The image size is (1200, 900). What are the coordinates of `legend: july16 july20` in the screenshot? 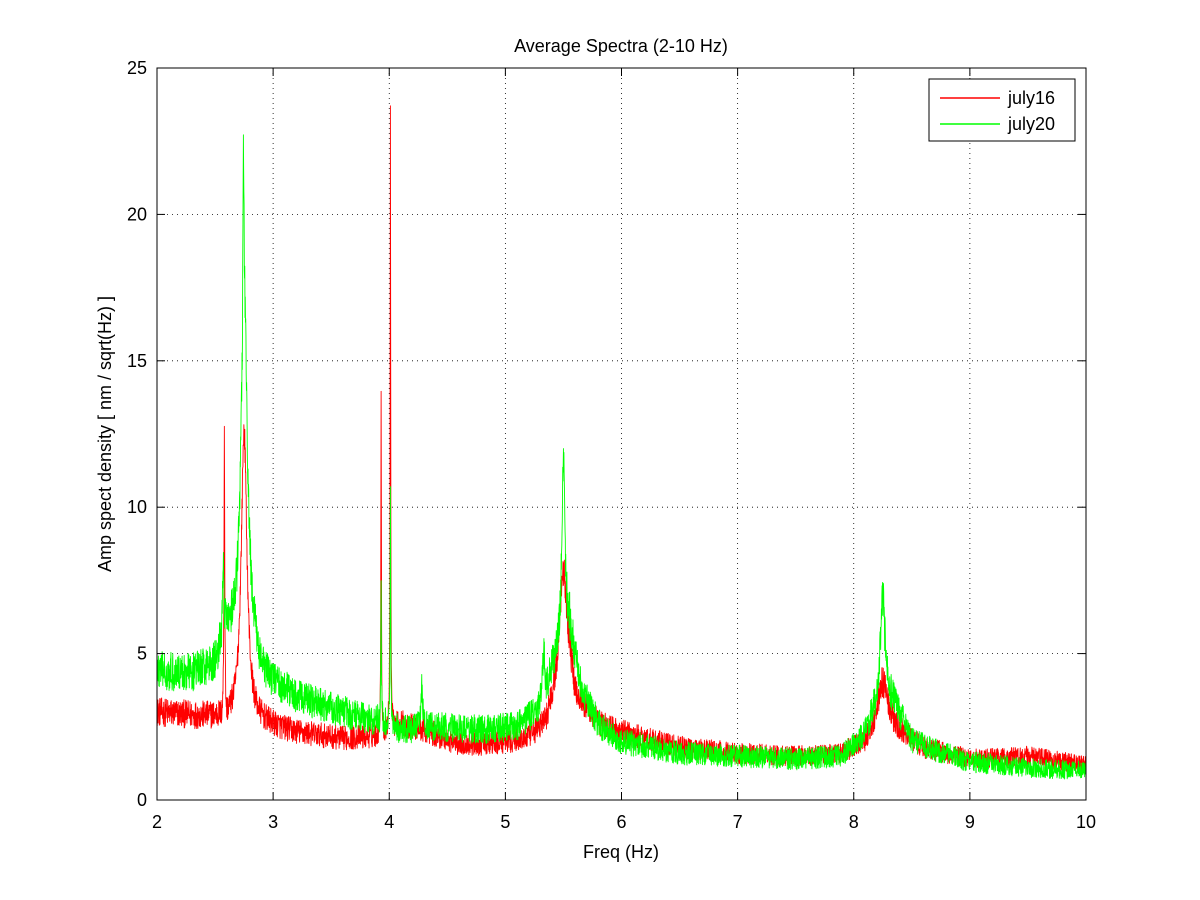 It's located at (1002, 110).